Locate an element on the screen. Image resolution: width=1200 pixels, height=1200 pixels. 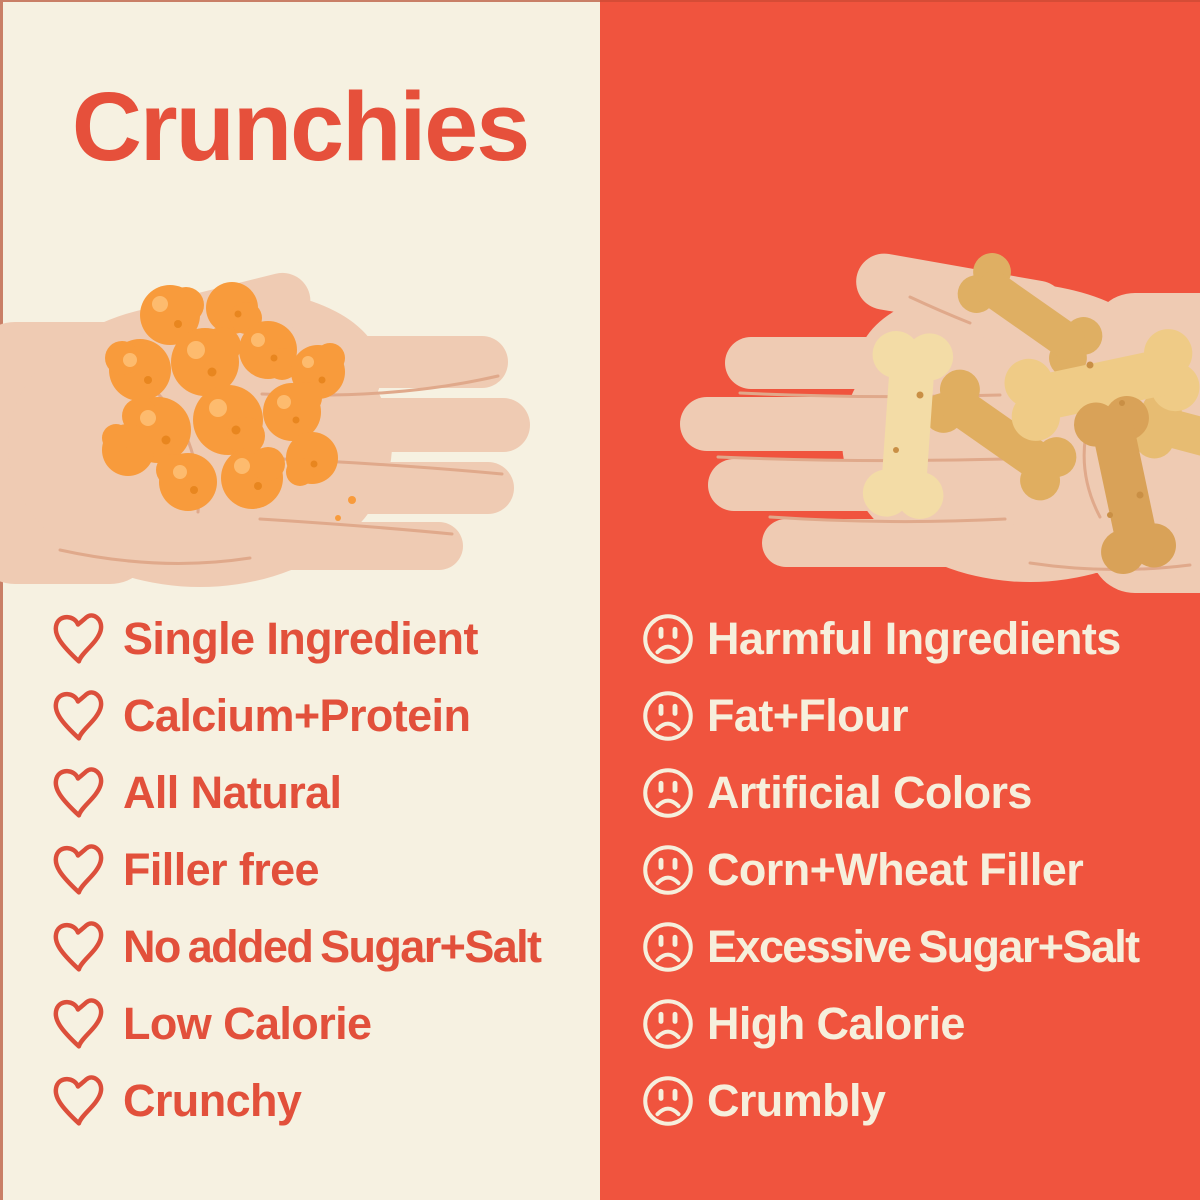
drawback-item: Corn+Wheat Filler is located at coordinates (889, 869).